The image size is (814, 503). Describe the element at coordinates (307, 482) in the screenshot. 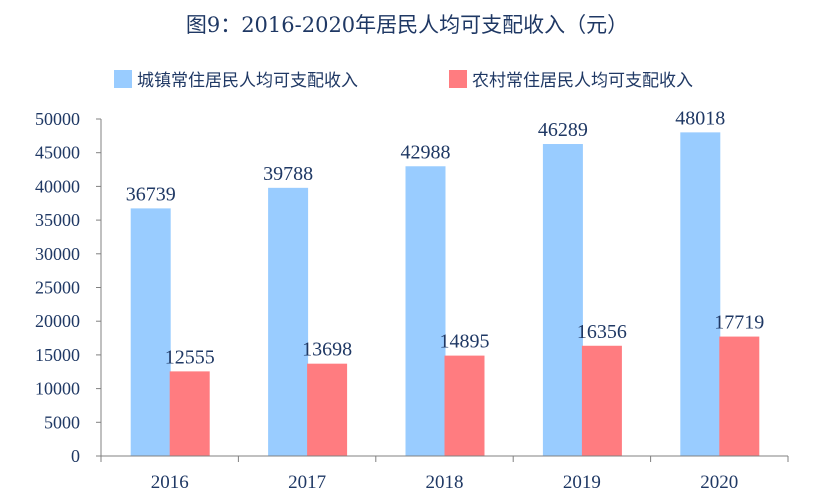

I see `x-tick-label: 2017` at that location.